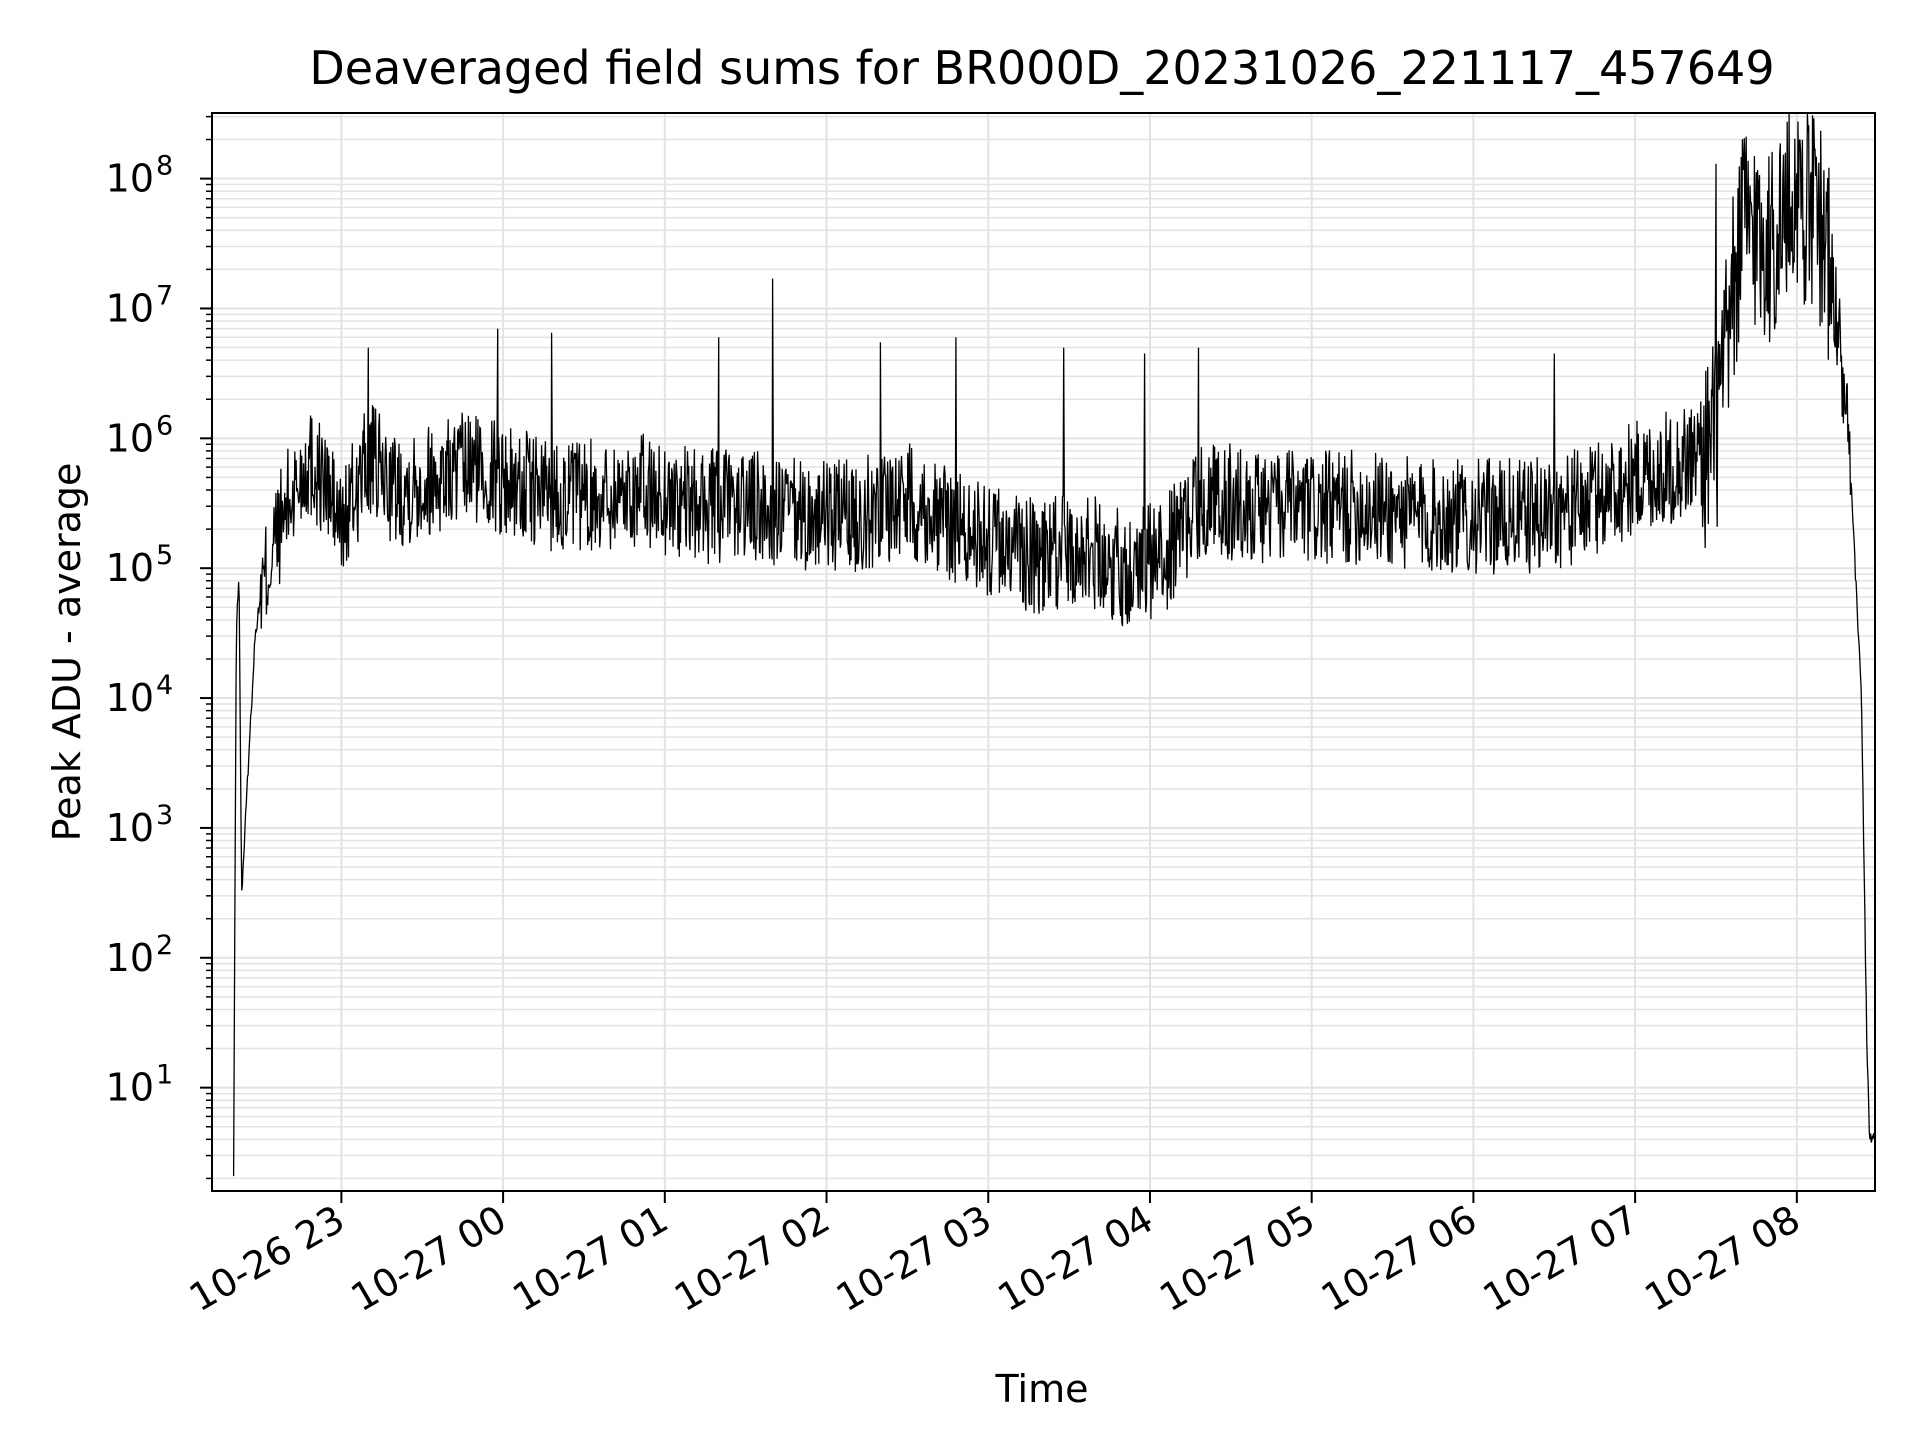  What do you see at coordinates (752, 1259) in the screenshot?
I see `x-tick-label: 10-27 02` at bounding box center [752, 1259].